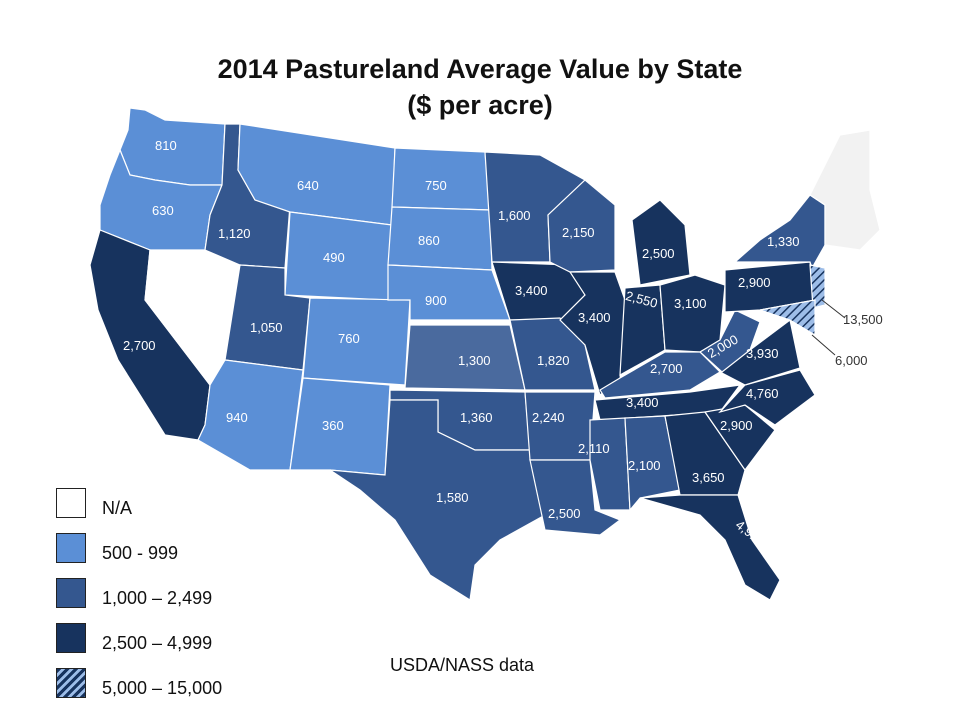  What do you see at coordinates (157, 643) in the screenshot?
I see `legend-label-2500-4999: 2,500 – 4,999` at bounding box center [157, 643].